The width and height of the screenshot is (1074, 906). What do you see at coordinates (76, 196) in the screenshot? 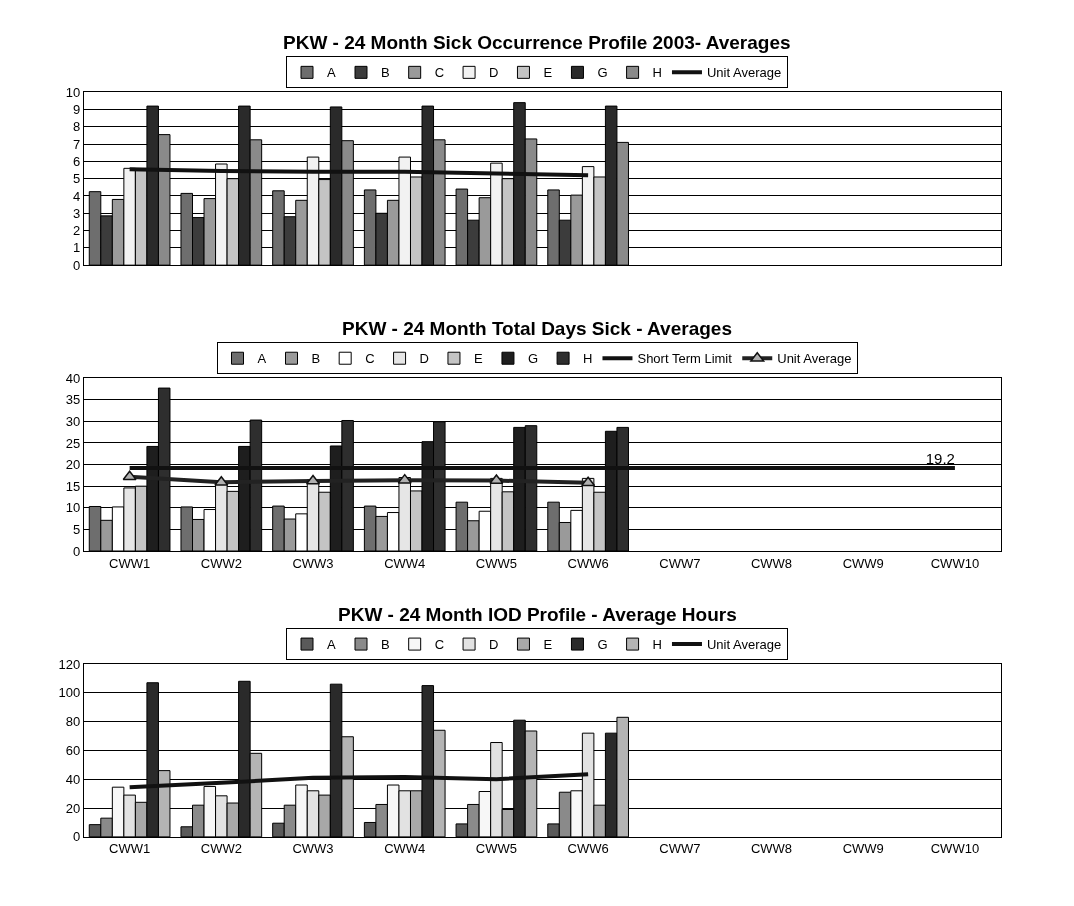
I see `y-tick-label: 4` at bounding box center [76, 196].